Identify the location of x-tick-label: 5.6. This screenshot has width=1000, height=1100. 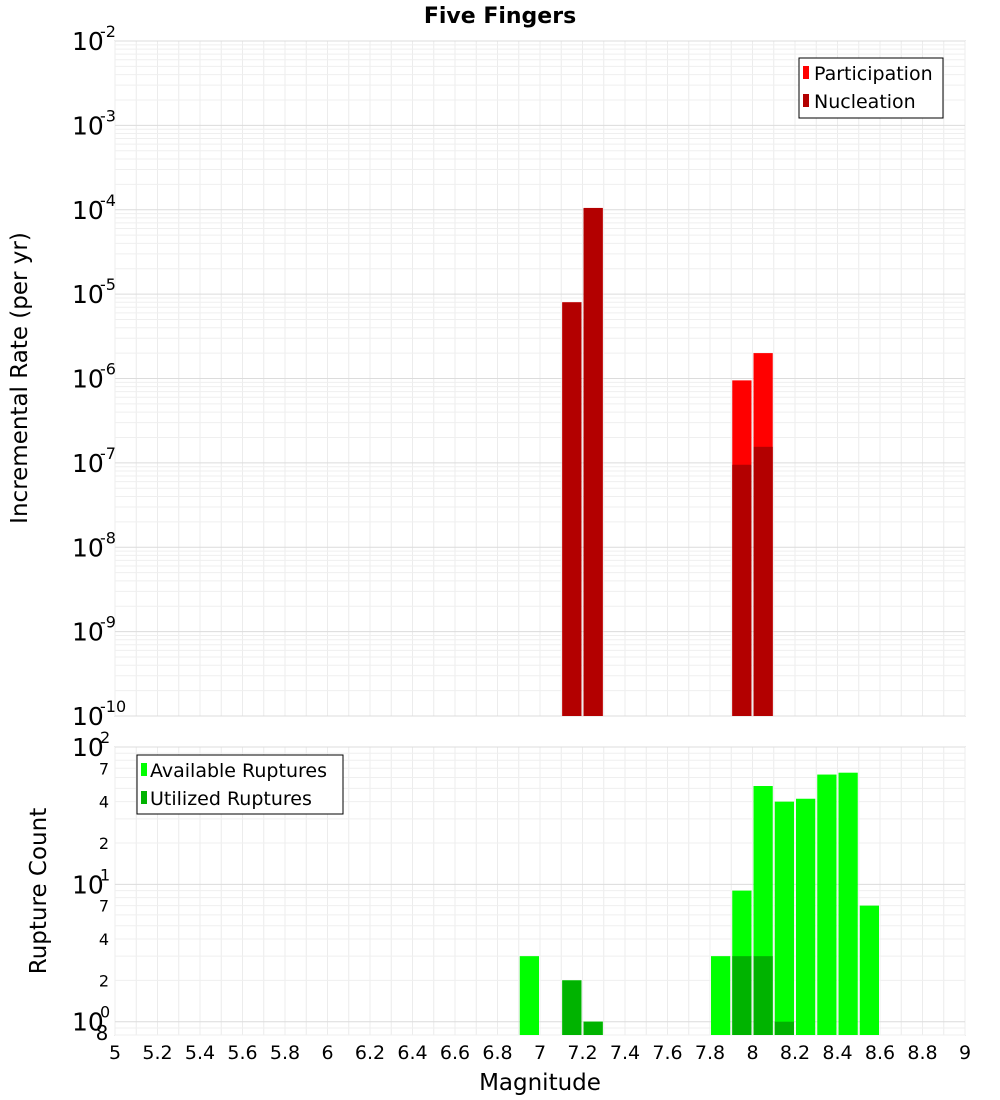
(242, 1053).